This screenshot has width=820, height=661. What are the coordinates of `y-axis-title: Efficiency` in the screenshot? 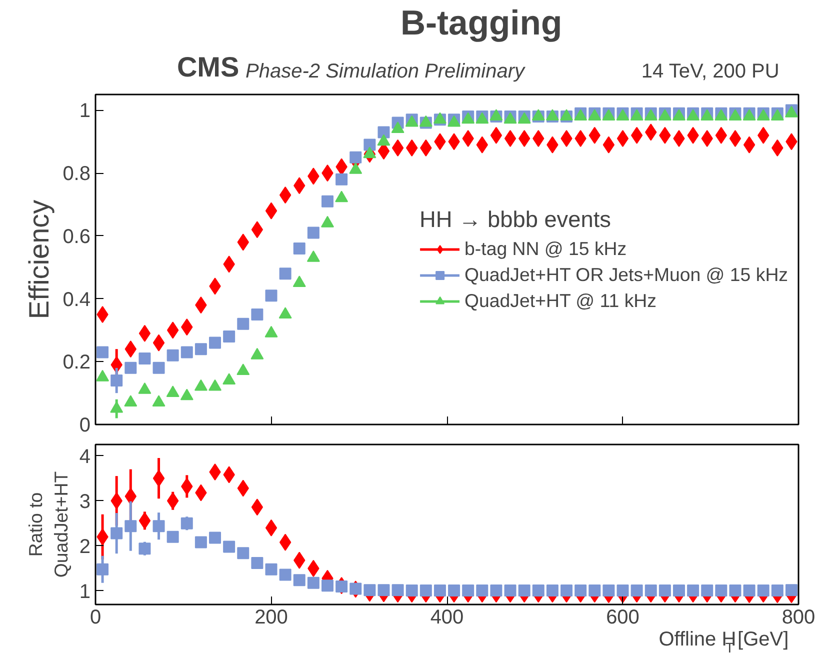 It's located at (39, 260).